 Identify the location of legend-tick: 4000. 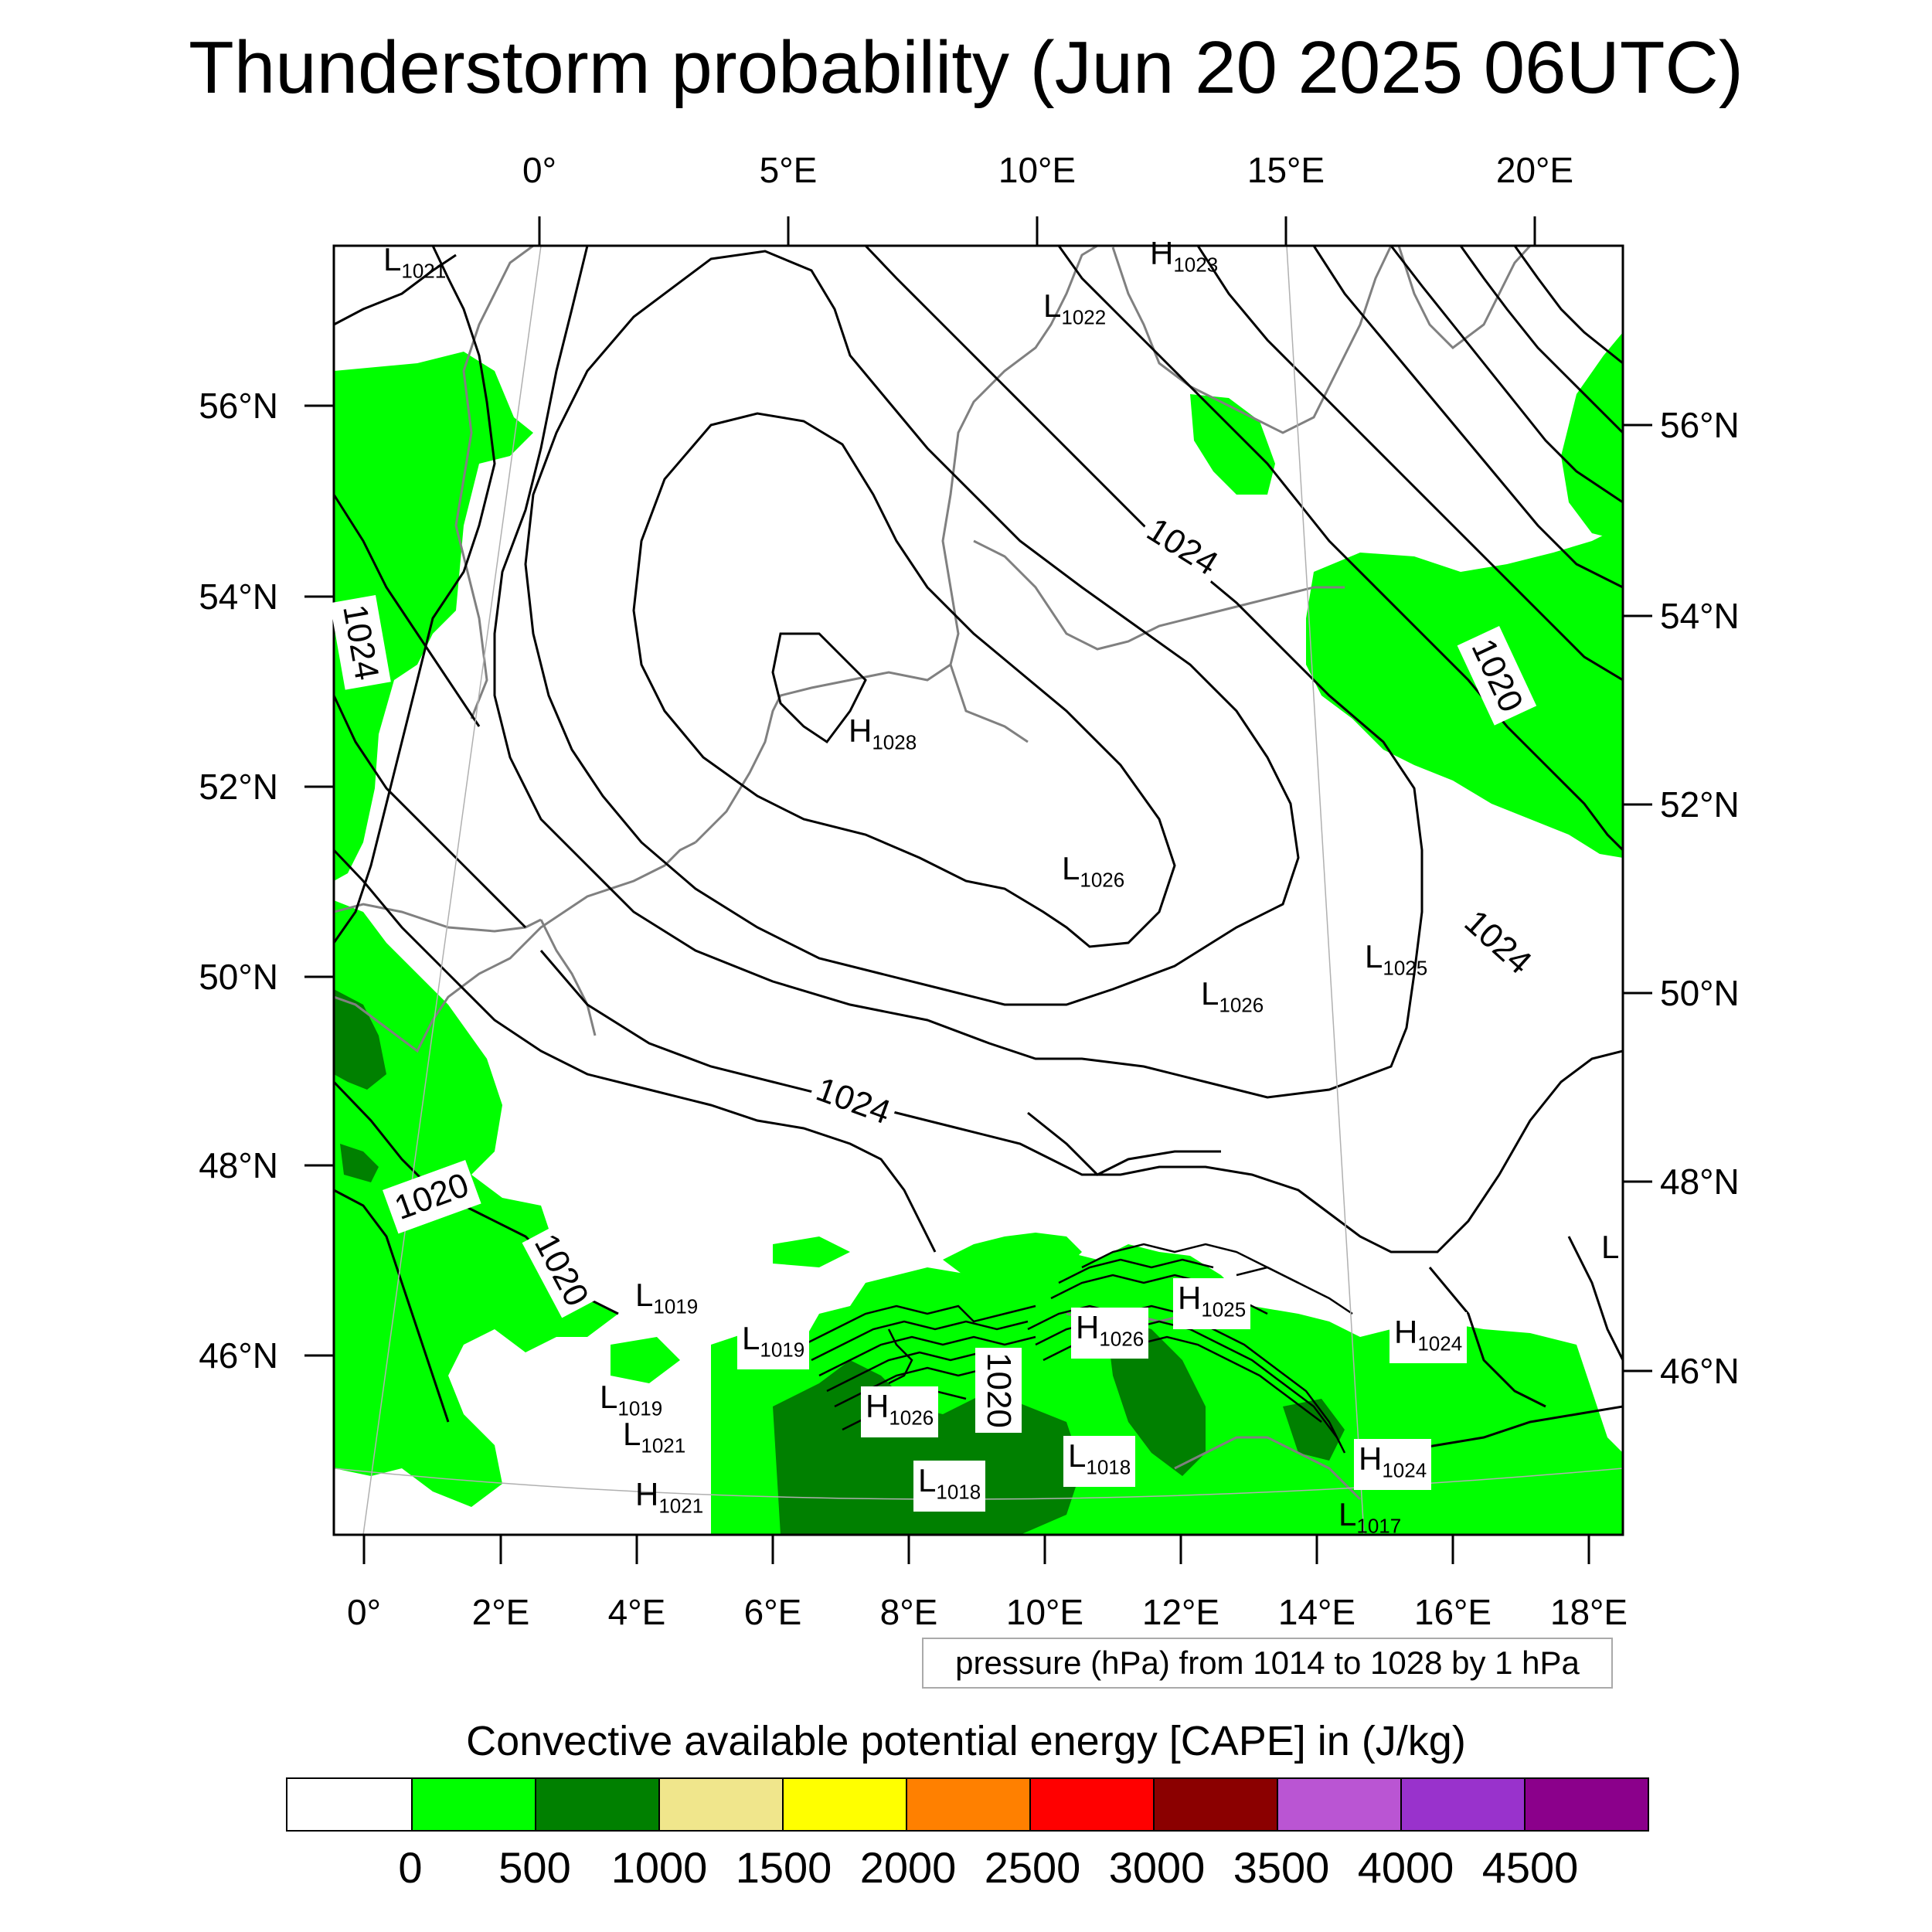
(1405, 1868).